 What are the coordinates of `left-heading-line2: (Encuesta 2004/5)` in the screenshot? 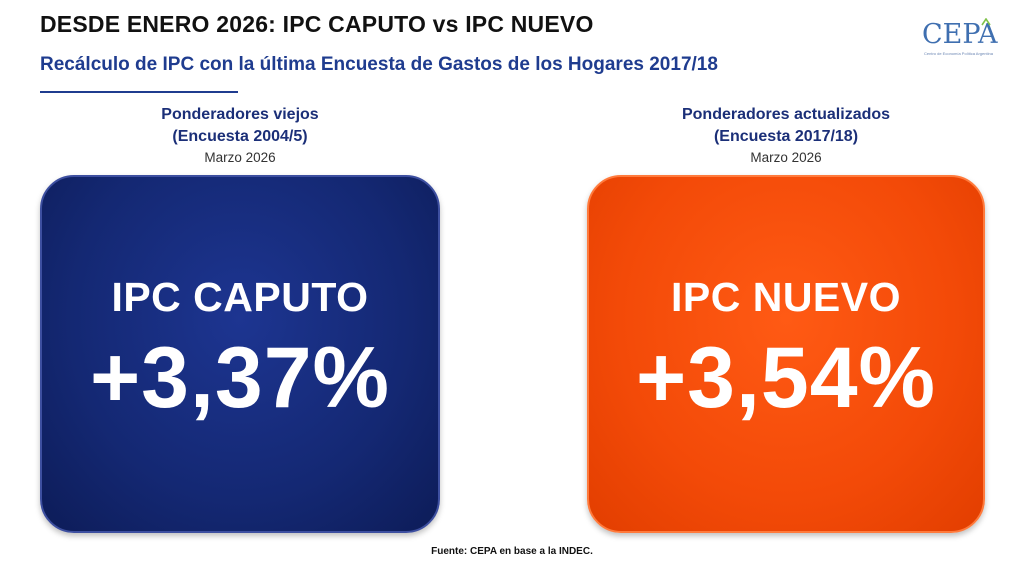 It's located at (240, 136).